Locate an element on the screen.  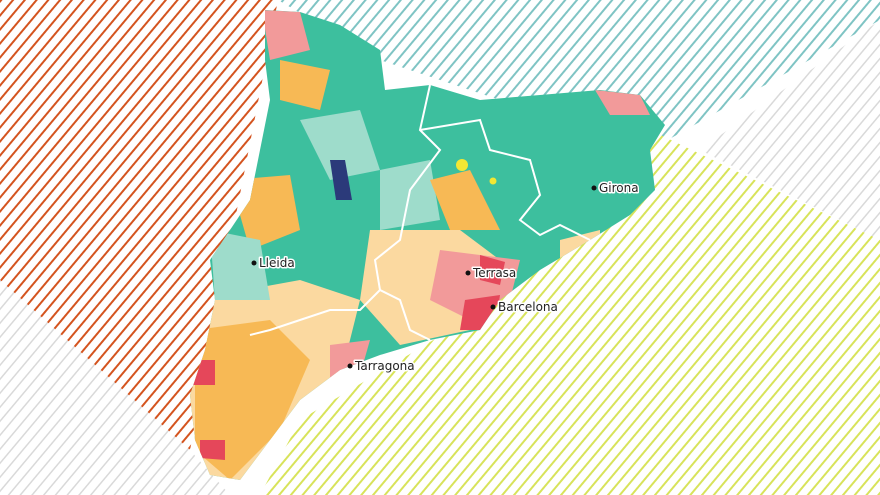
city-label: Lleida is located at coordinates (277, 263).